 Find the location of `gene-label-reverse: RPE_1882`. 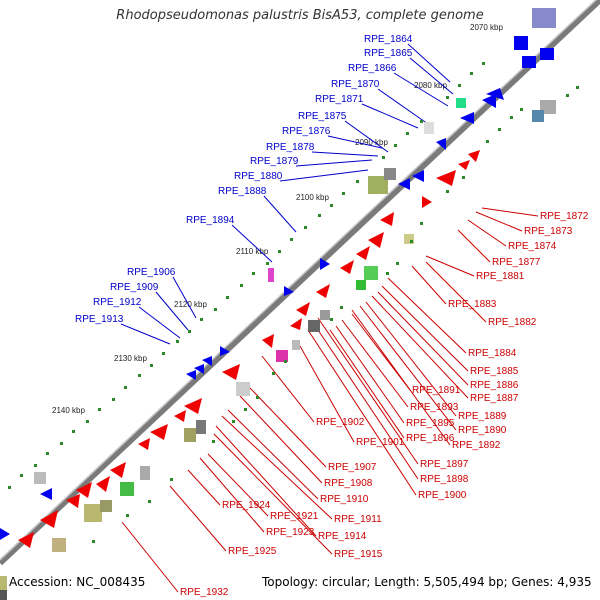

gene-label-reverse: RPE_1882 is located at coordinates (512, 322).